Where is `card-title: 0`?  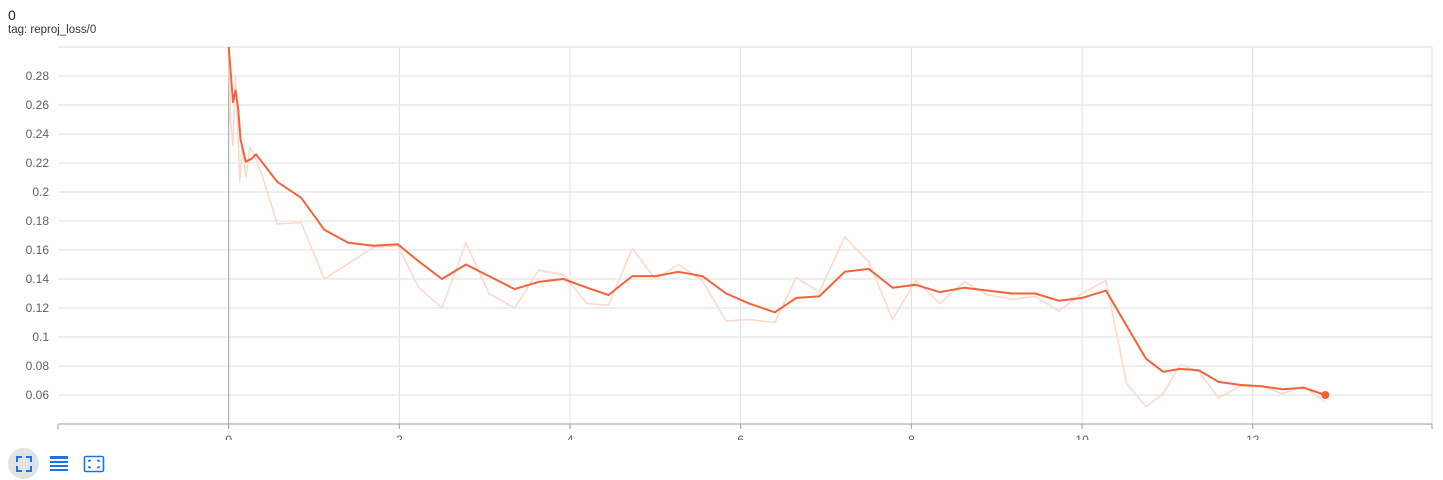 card-title: 0 is located at coordinates (12, 15).